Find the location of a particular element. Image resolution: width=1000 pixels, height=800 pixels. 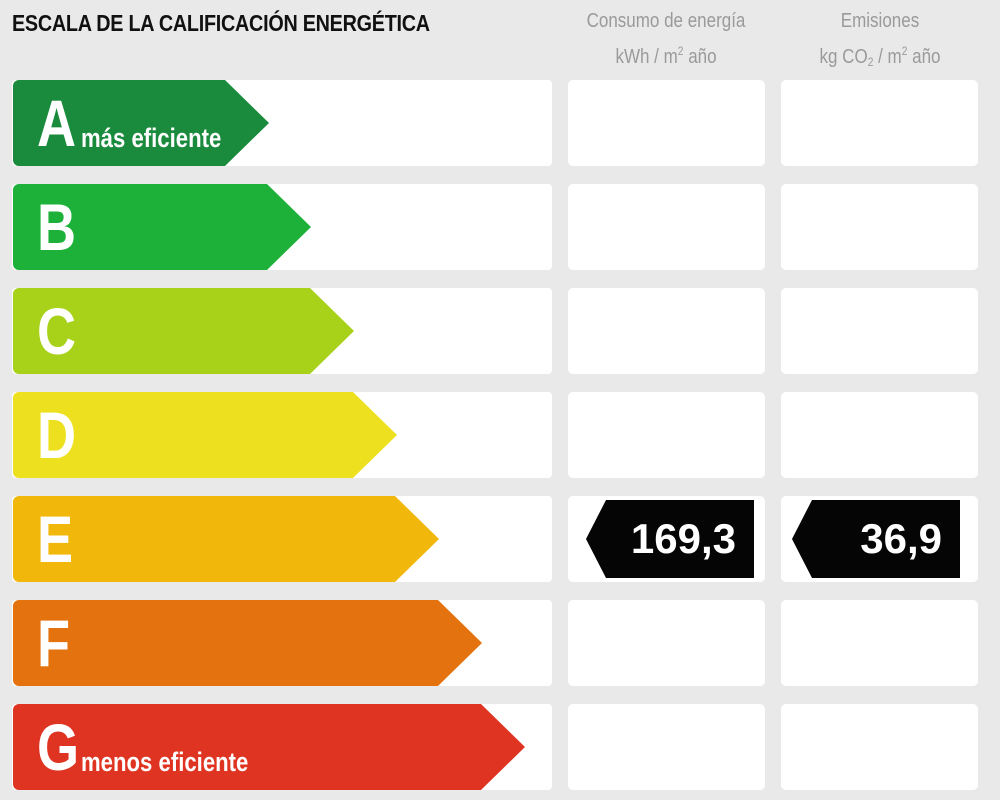

emisiones-header-unit: kg CO2 / m2 año is located at coordinates (880, 56).